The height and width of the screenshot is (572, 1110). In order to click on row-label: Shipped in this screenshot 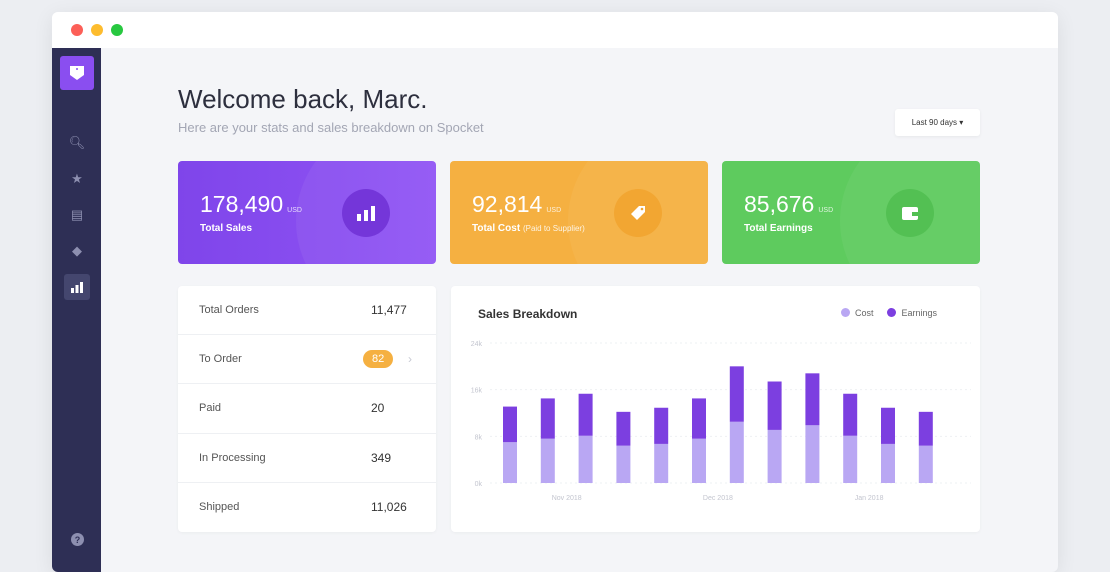, I will do `click(219, 507)`.